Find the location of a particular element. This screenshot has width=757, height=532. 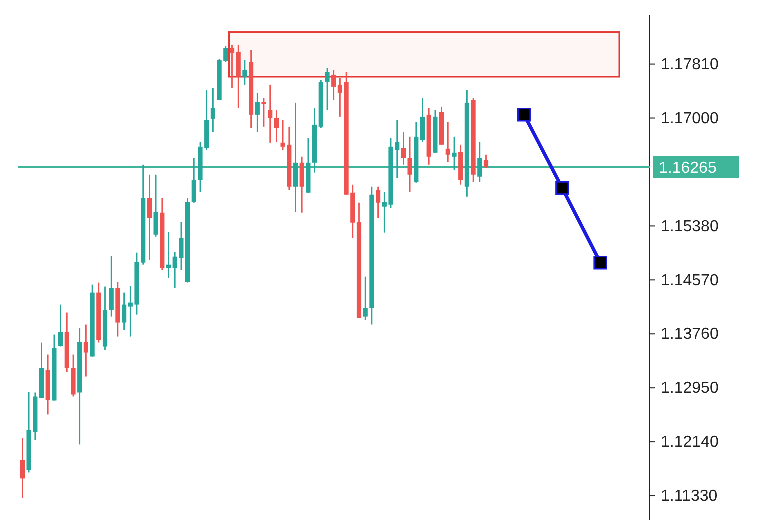

y-tick-label: 1.15380 is located at coordinates (690, 227).